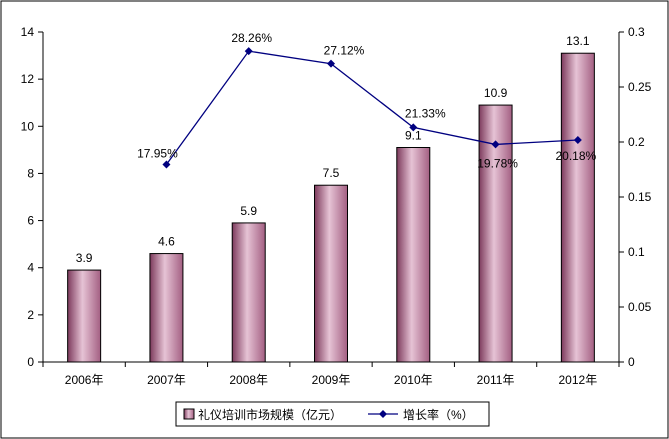 The width and height of the screenshot is (669, 439). Describe the element at coordinates (28, 126) in the screenshot. I see `y-left-tick-label: 10` at that location.